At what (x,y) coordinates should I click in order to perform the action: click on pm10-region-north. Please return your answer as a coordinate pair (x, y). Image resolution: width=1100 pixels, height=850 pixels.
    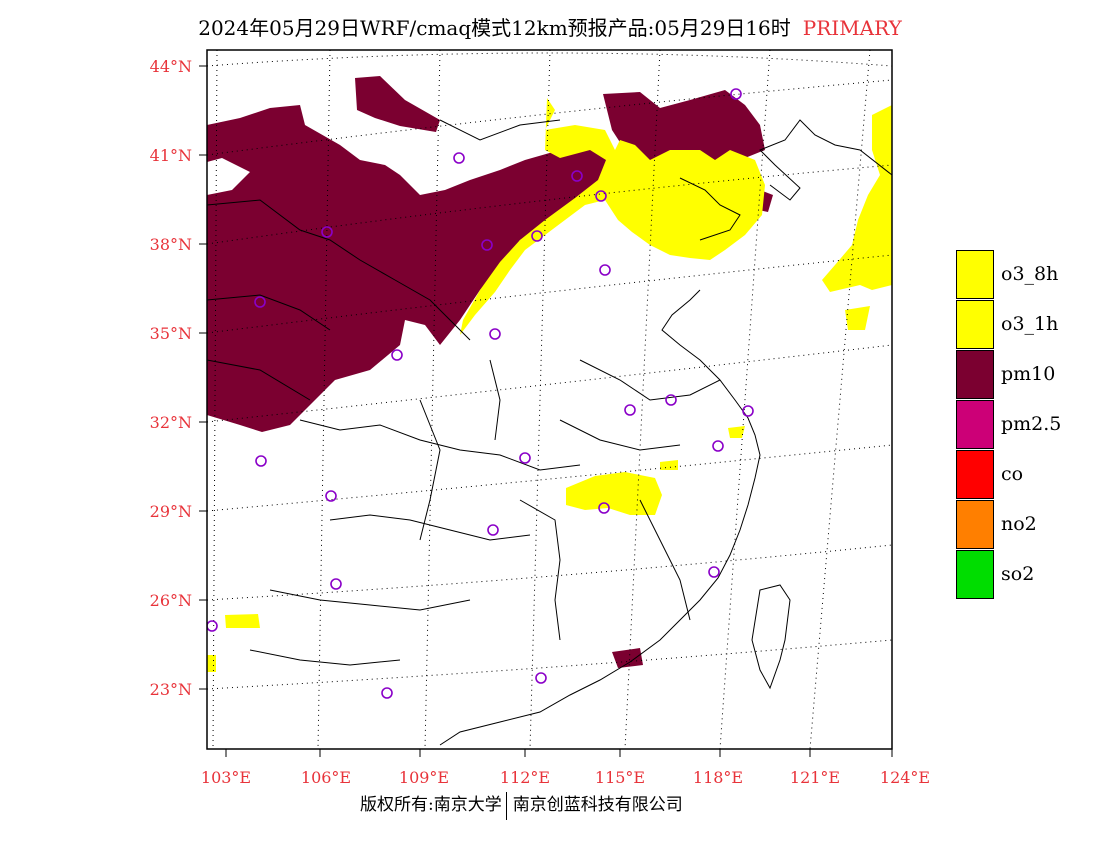
    Looking at the image, I should click on (397, 104).